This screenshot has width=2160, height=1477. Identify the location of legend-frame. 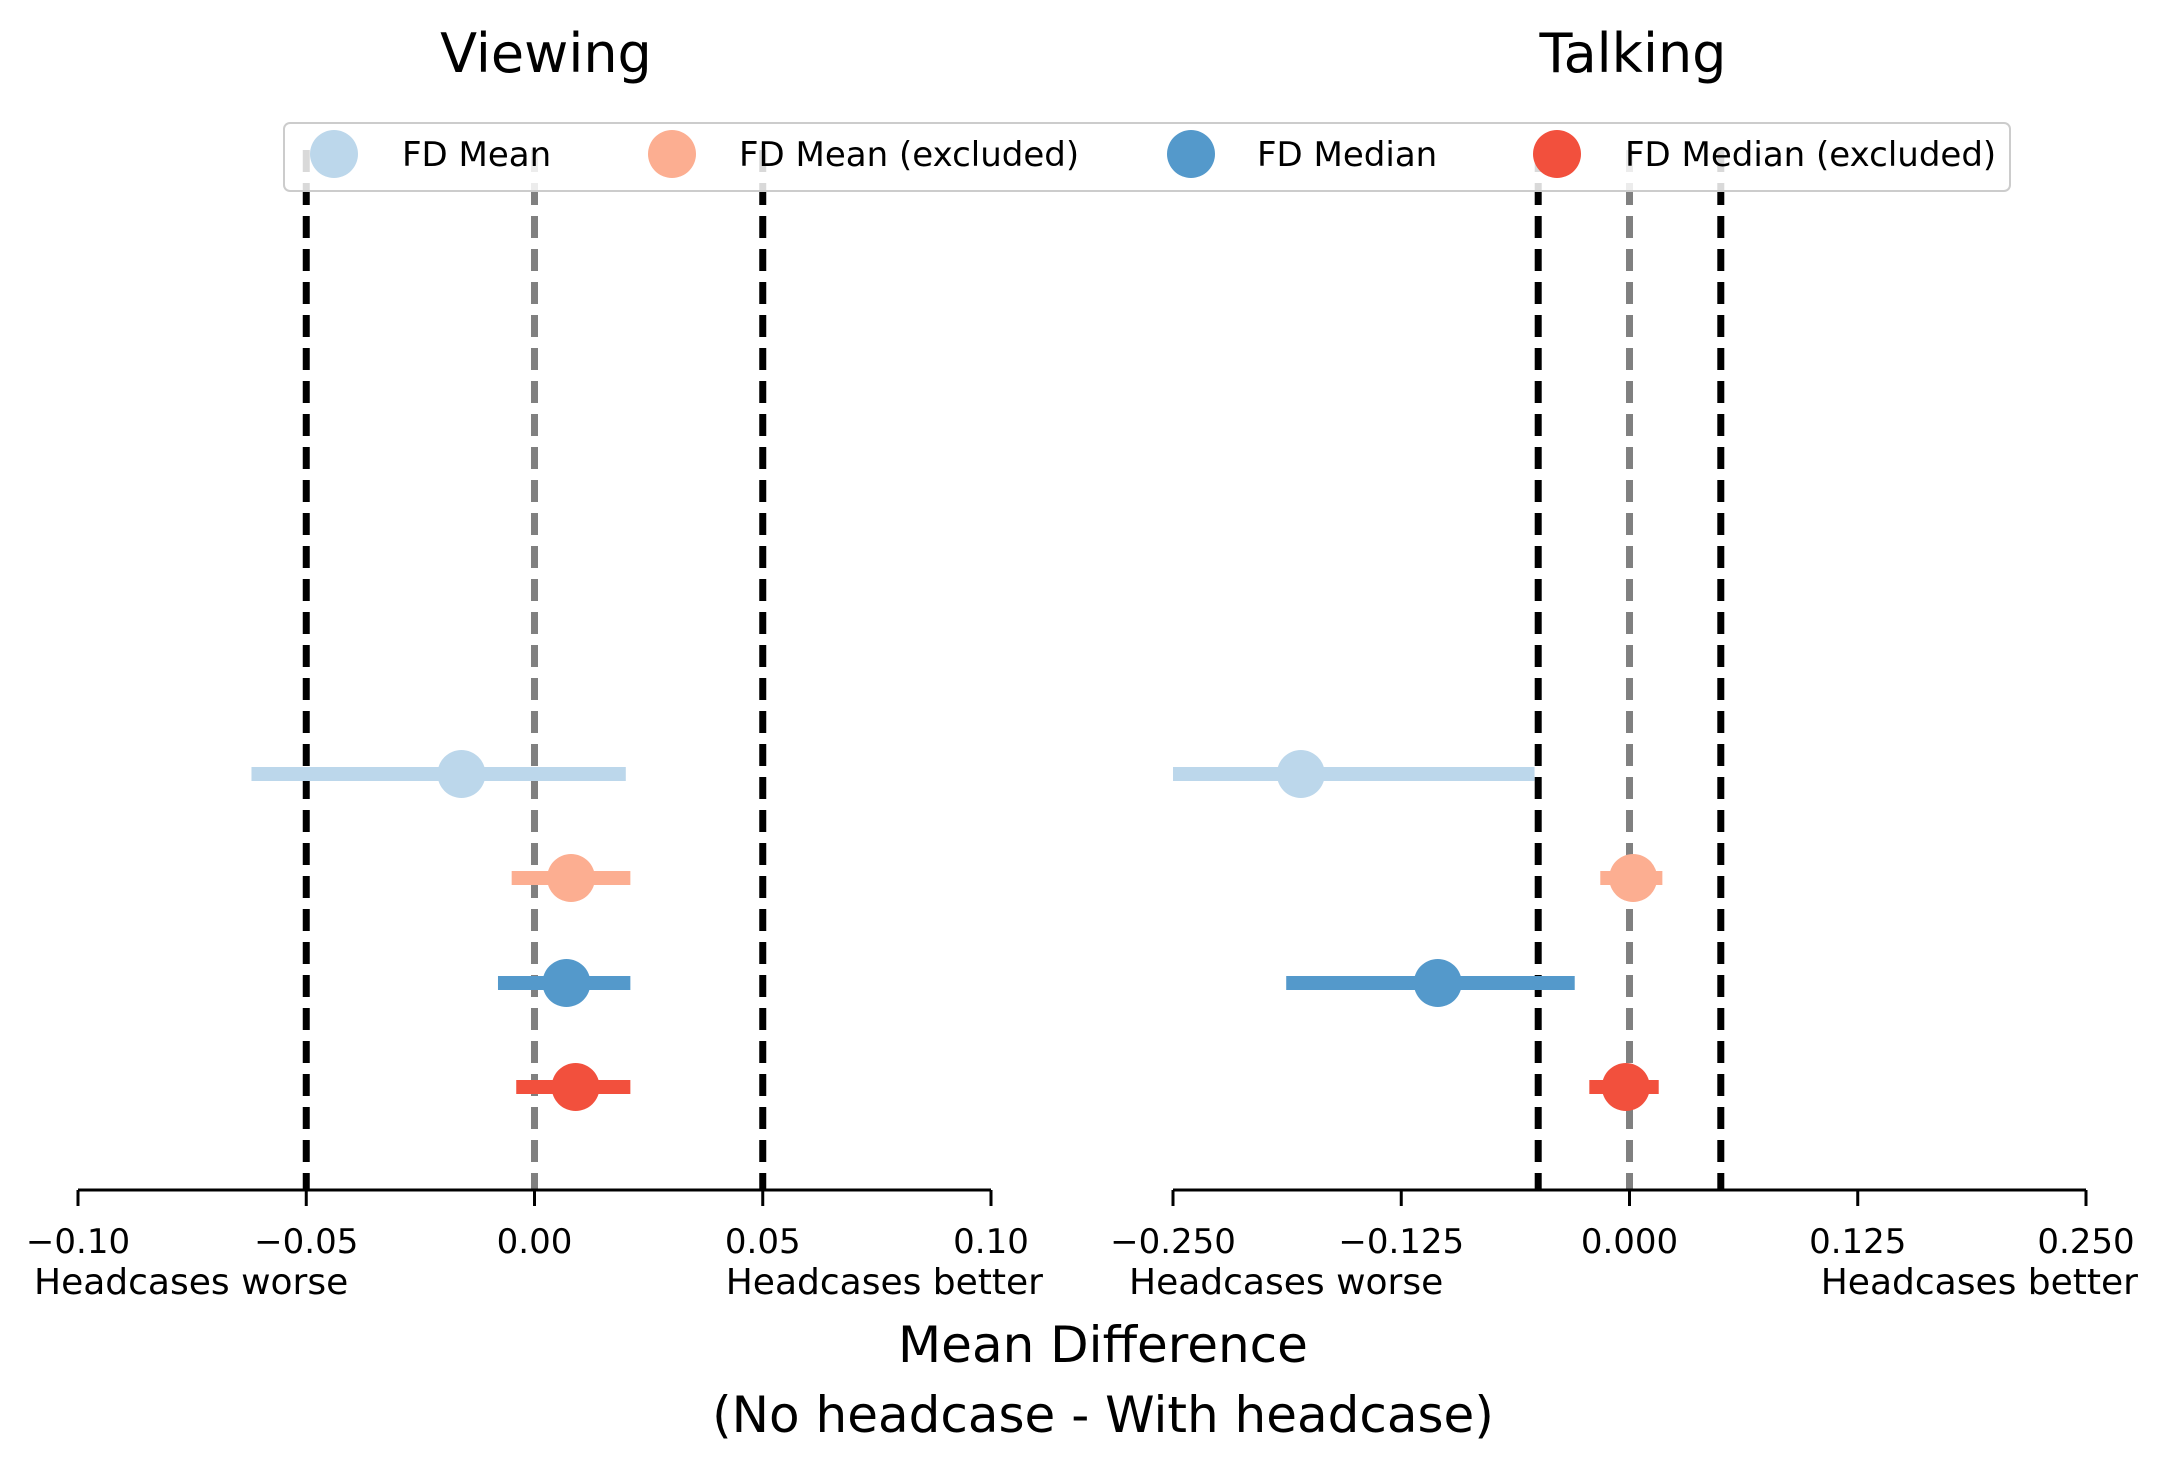
(1147, 157).